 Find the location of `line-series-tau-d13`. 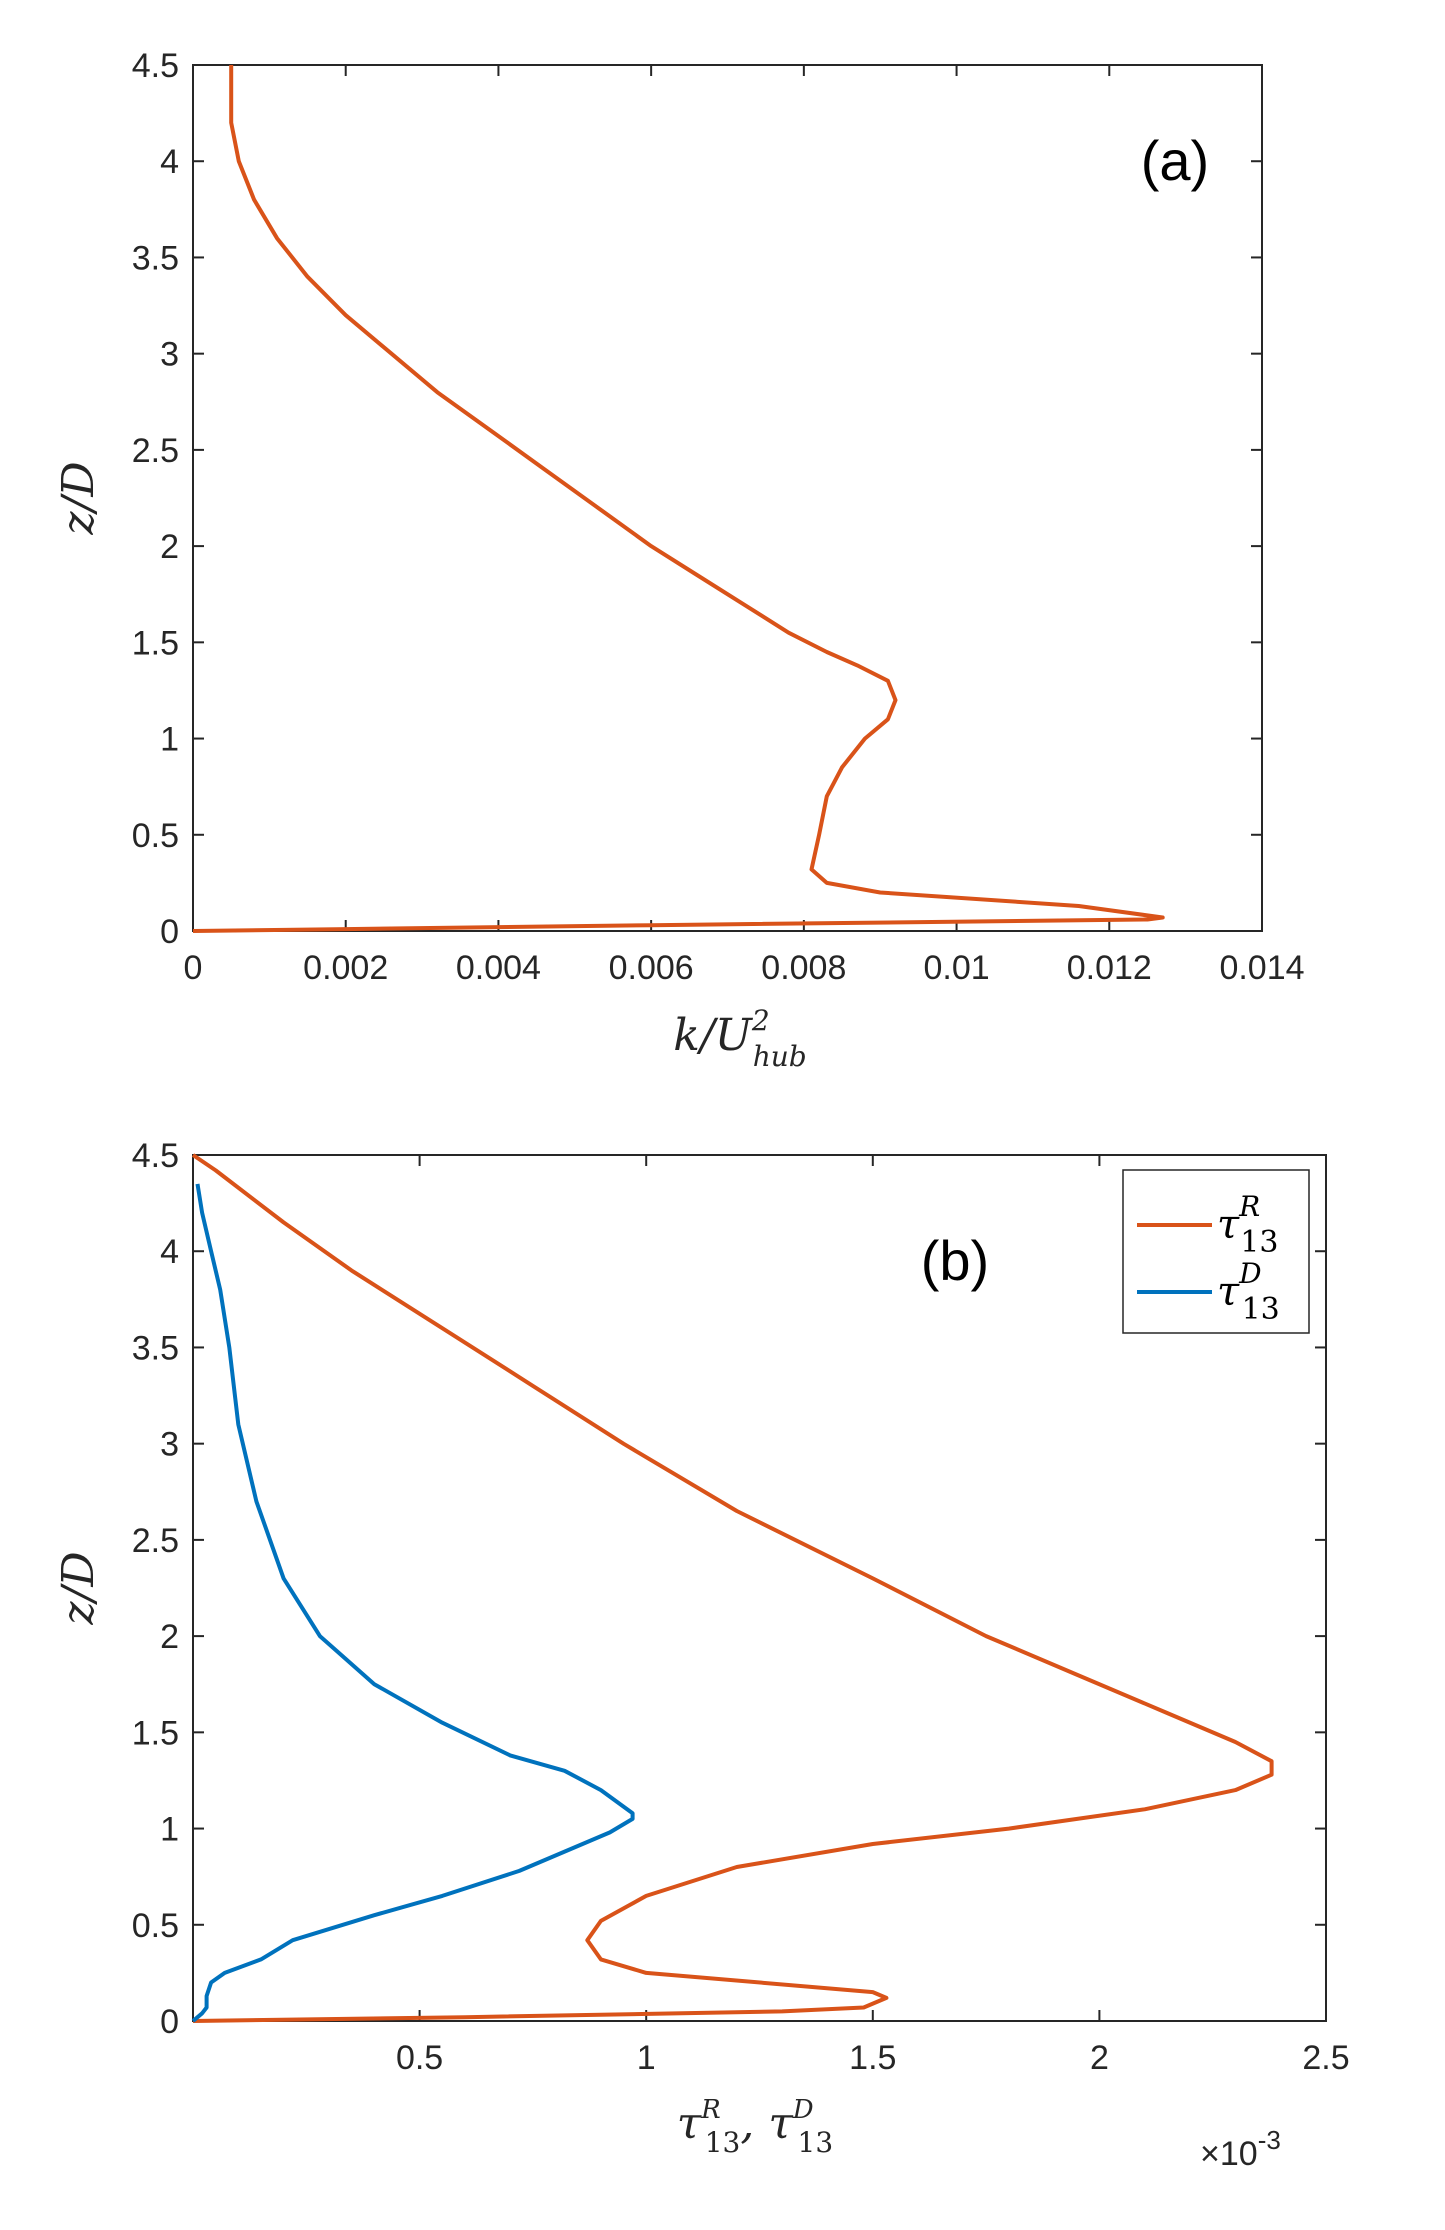

line-series-tau-d13 is located at coordinates (413, 1603).